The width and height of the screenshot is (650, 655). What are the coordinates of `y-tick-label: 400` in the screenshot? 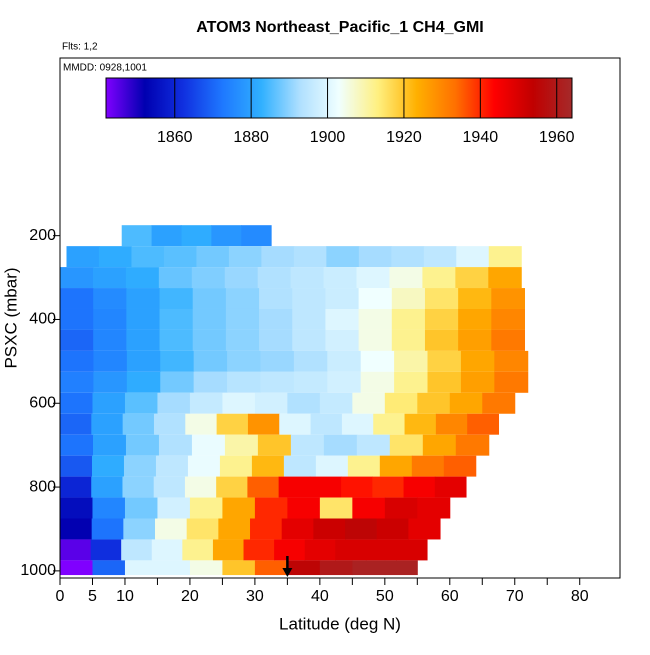 It's located at (42, 319).